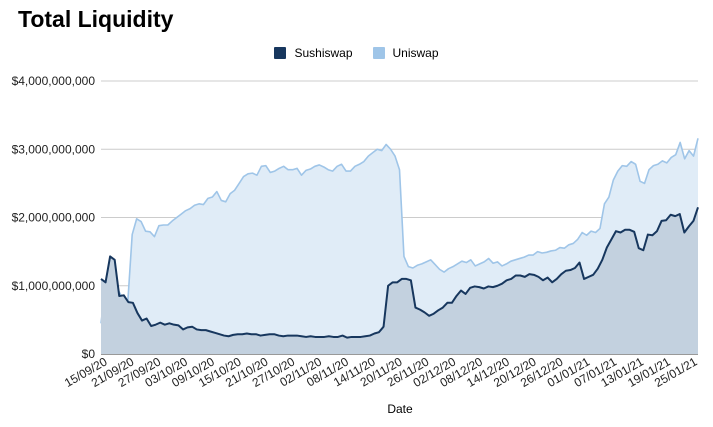 Image resolution: width=713 pixels, height=427 pixels. I want to click on legend-label-sushiswap: Sushiswap, so click(323, 53).